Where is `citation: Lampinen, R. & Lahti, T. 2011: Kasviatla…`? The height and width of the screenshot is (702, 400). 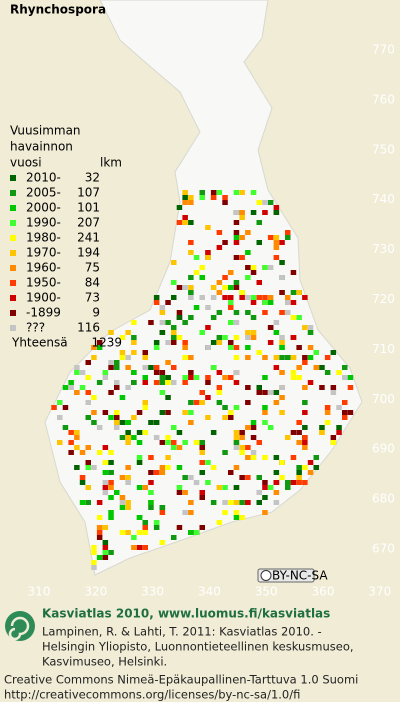 citation: Lampinen, R. & Lahti, T. 2011: Kasviatla… is located at coordinates (182, 632).